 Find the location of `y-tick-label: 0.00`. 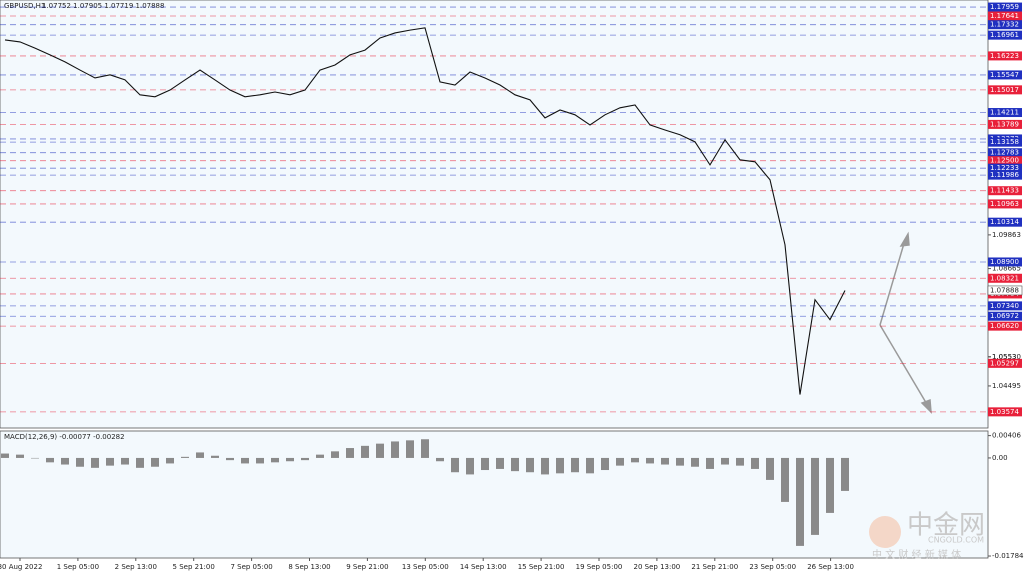

y-tick-label: 0.00 is located at coordinates (1000, 458).